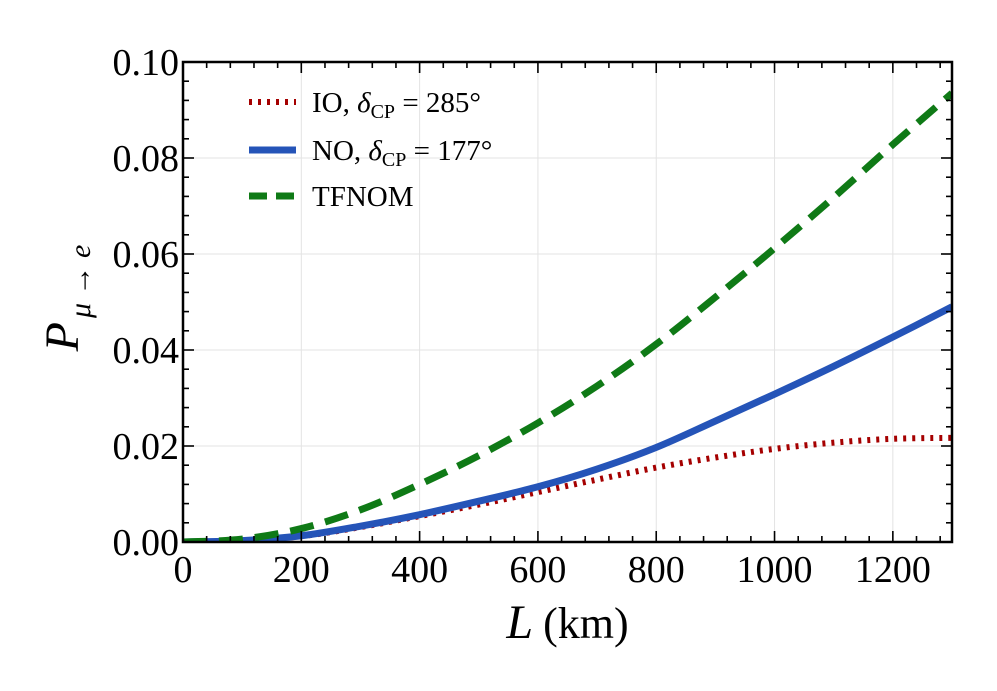 The height and width of the screenshot is (691, 997). I want to click on x-axis-symbol: L, so click(519, 622).